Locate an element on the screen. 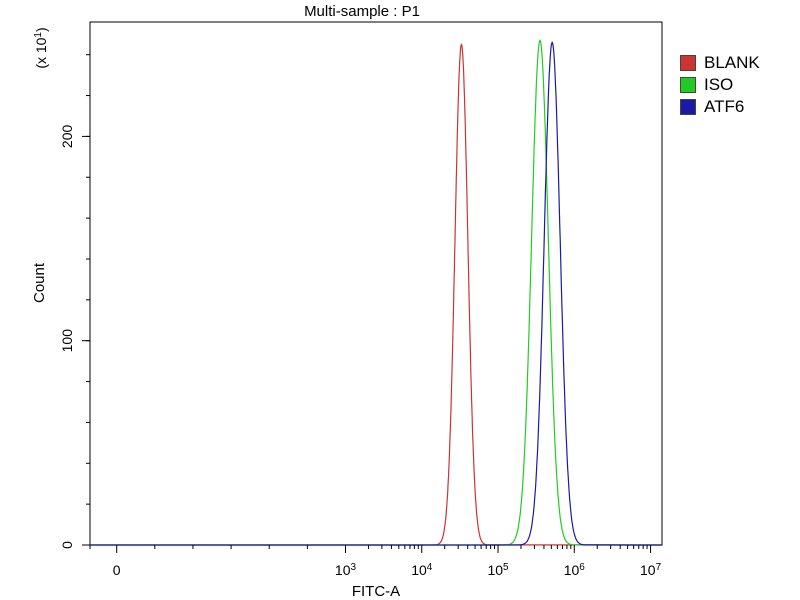  x-tick-label: 10⁵ is located at coordinates (498, 570).